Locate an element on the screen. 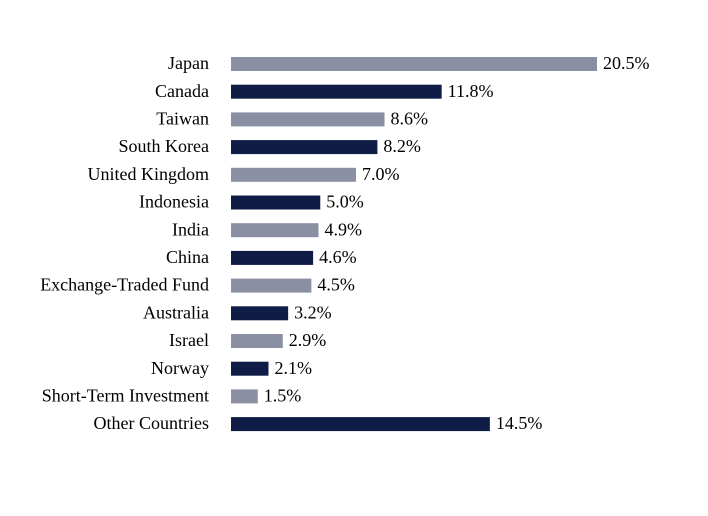  category-label: Short-Term Investment is located at coordinates (125, 396).